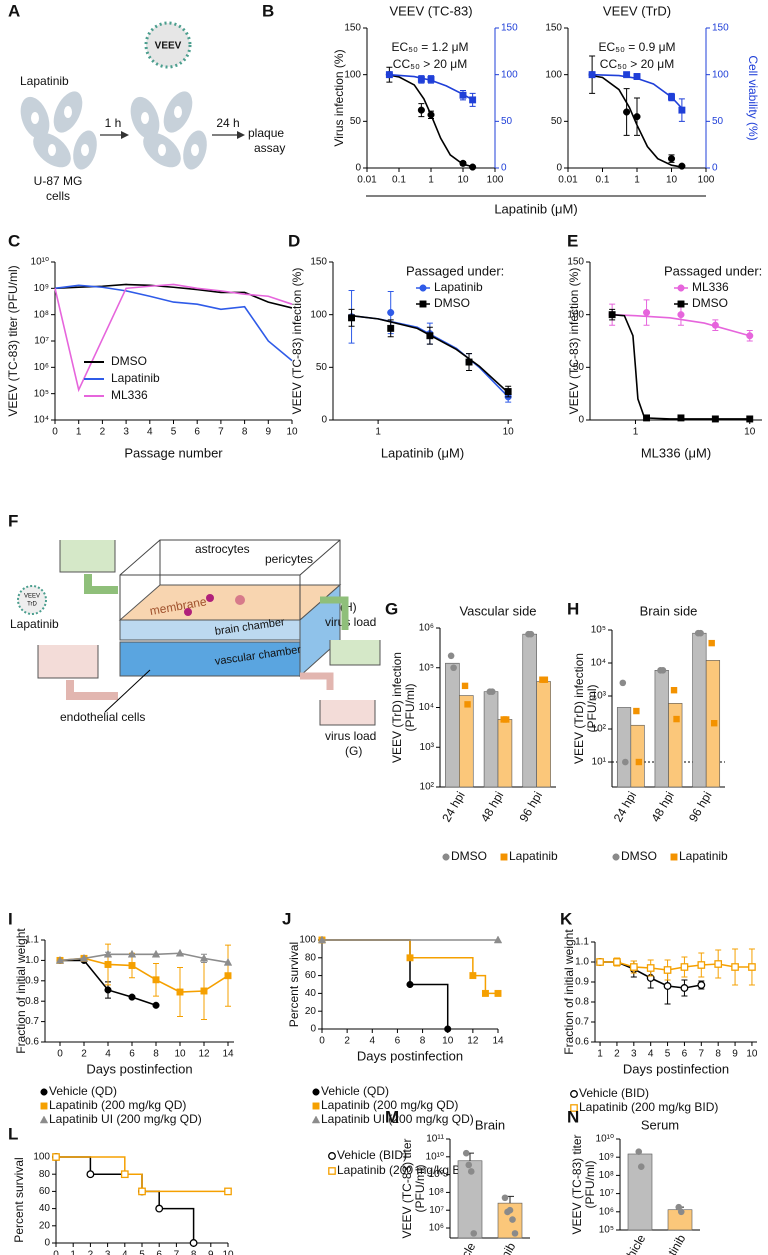  What do you see at coordinates (125, 1119) in the screenshot?
I see `legend-label: Lapatinib UI (200 mg/kg QD)` at bounding box center [125, 1119].